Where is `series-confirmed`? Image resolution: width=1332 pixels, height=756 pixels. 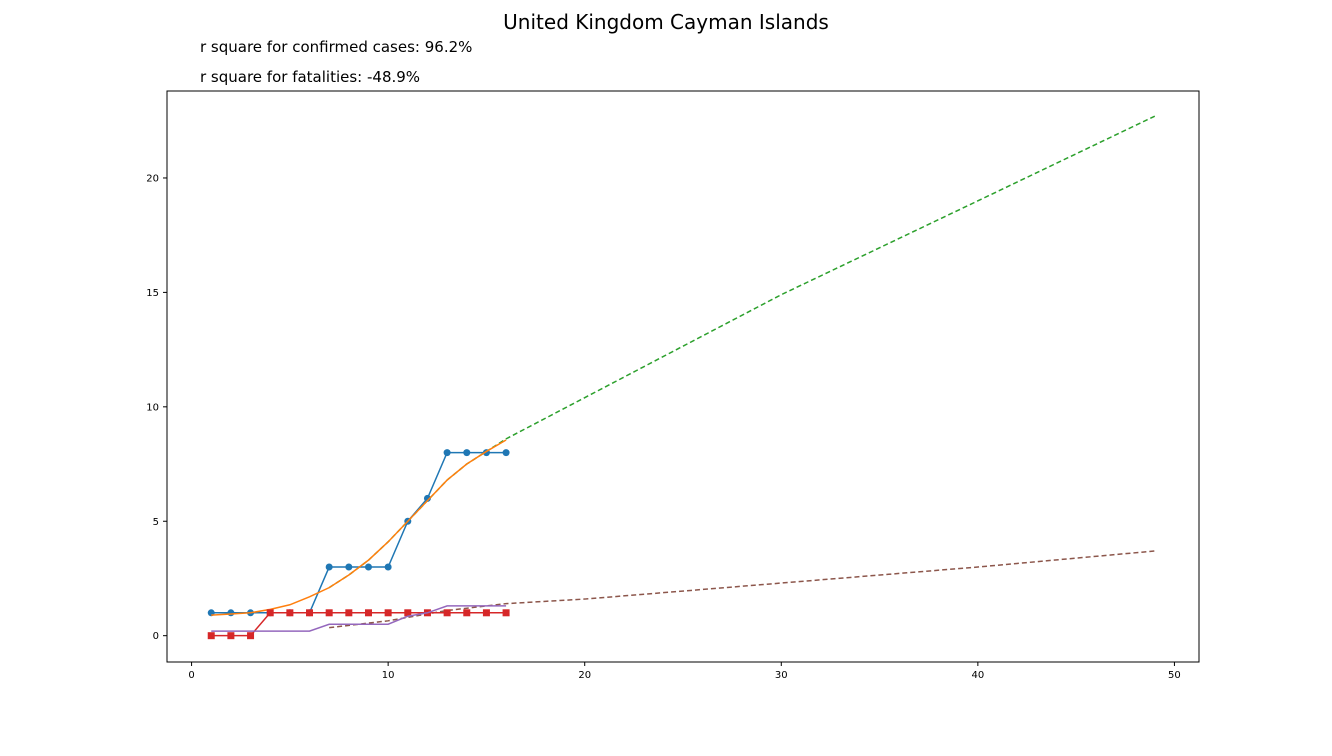 series-confirmed is located at coordinates (358, 533).